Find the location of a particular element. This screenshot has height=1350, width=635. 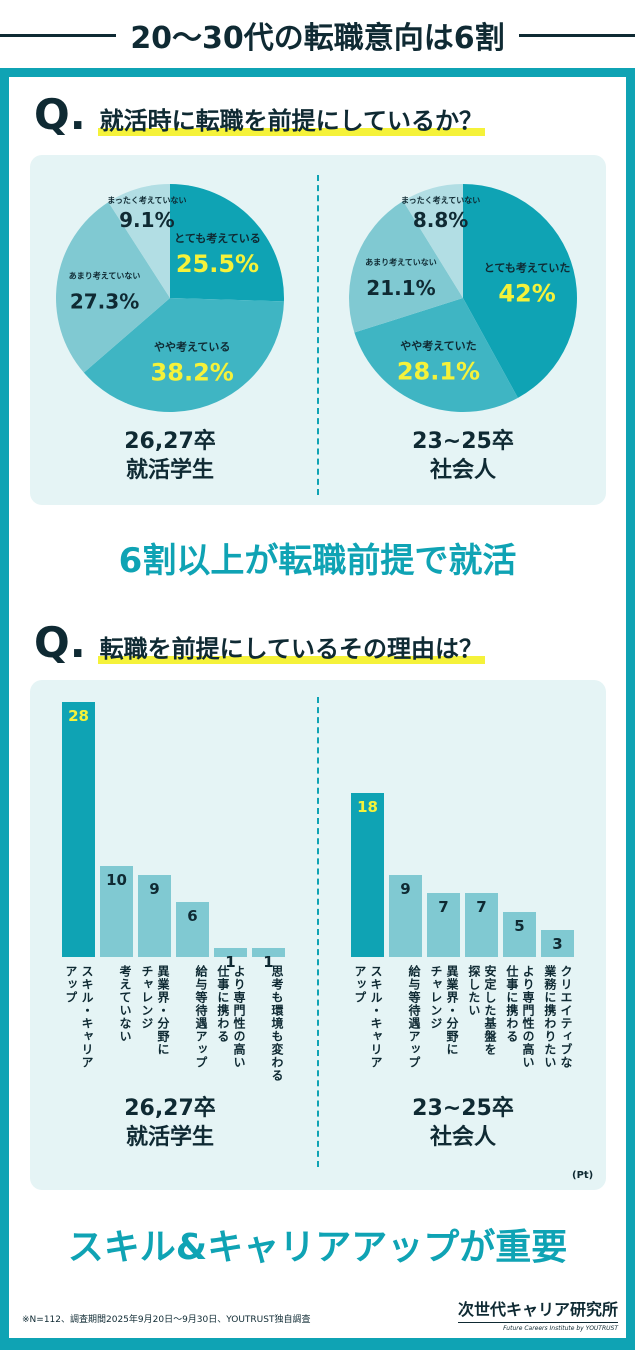

page-title: 20〜30代の転職意向は6割 is located at coordinates (317, 35).